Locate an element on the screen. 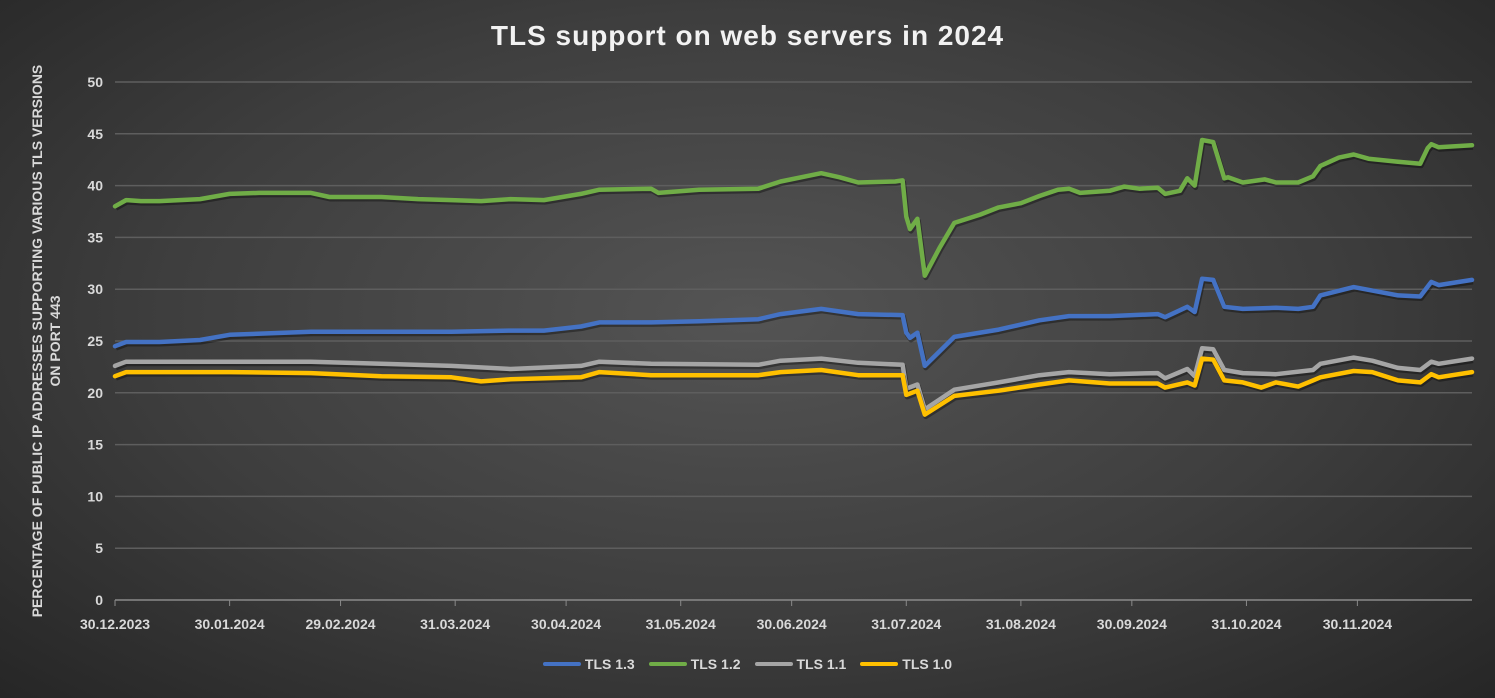 This screenshot has height=698, width=1495. y-tick-label: 15 is located at coordinates (95, 445).